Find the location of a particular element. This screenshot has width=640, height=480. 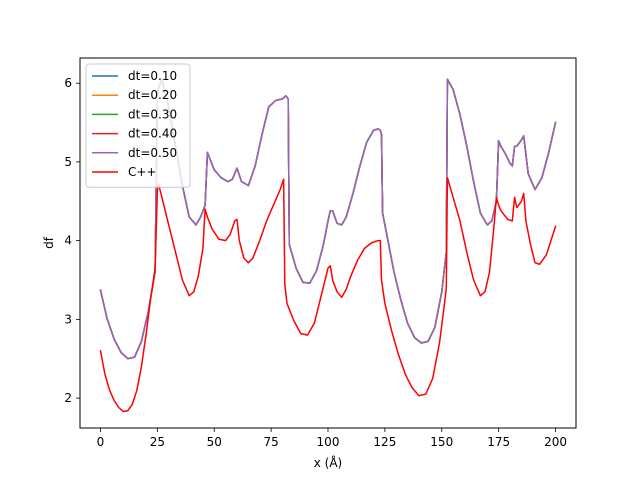

y-tick-label: 3 is located at coordinates (68, 319).